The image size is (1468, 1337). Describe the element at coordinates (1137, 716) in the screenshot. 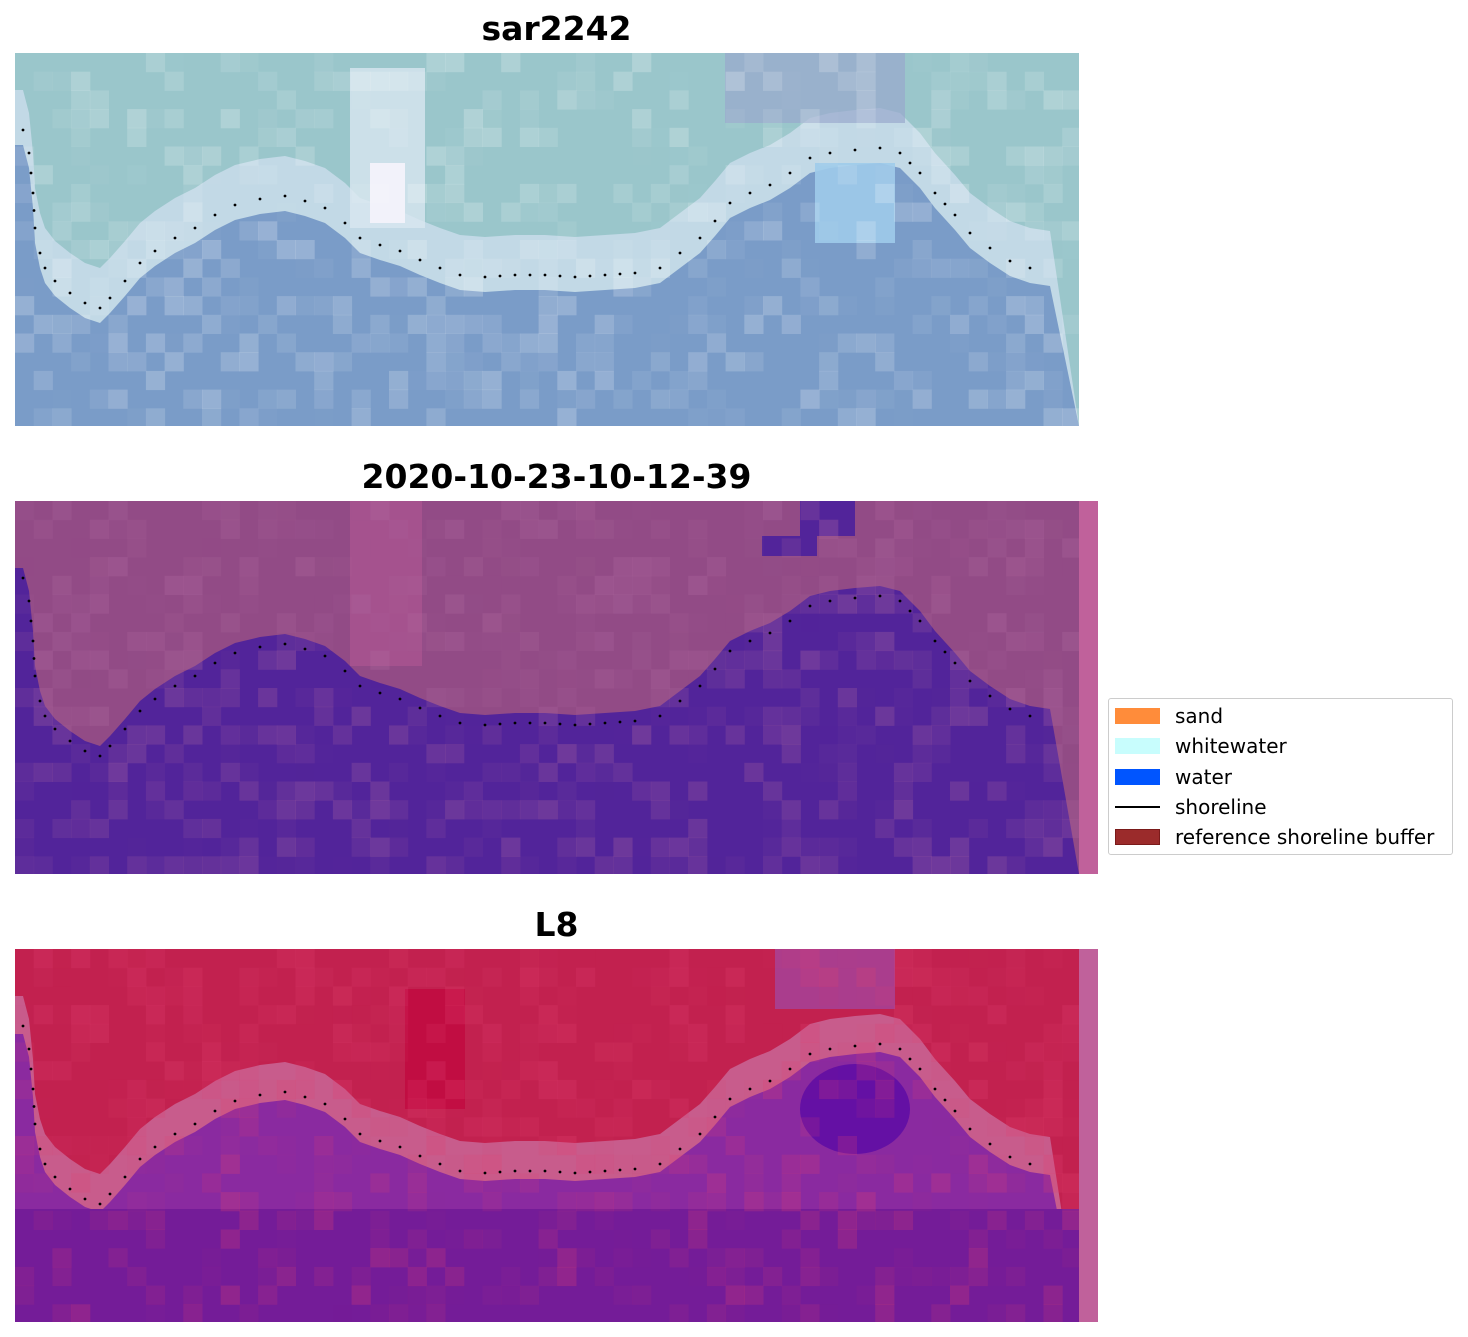

I see `sand-swatch` at that location.